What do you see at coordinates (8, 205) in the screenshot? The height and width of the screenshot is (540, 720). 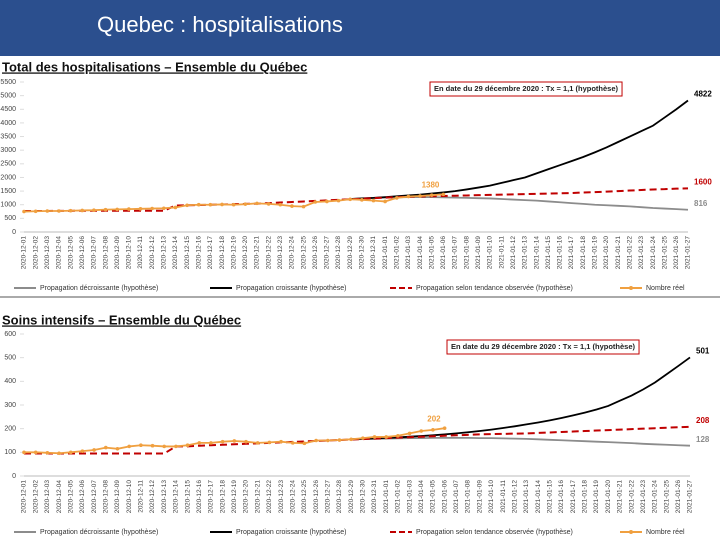 I see `y-tick-label: 1000` at bounding box center [8, 205].